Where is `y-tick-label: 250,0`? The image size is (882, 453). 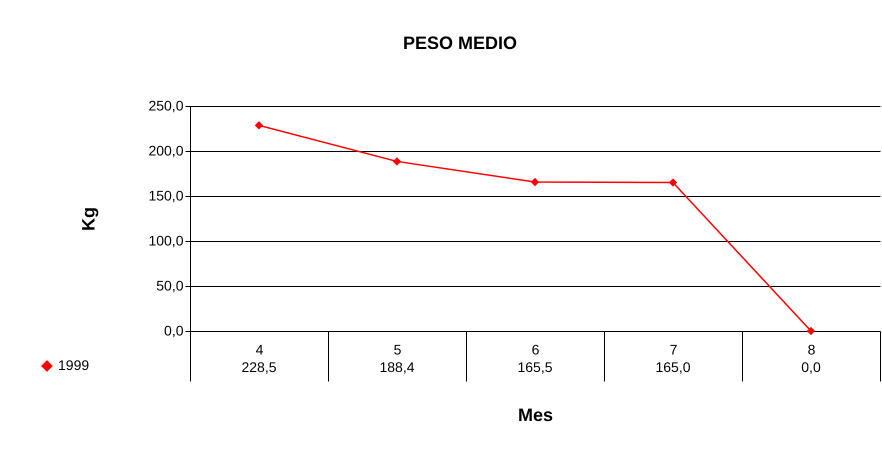 y-tick-label: 250,0 is located at coordinates (166, 106).